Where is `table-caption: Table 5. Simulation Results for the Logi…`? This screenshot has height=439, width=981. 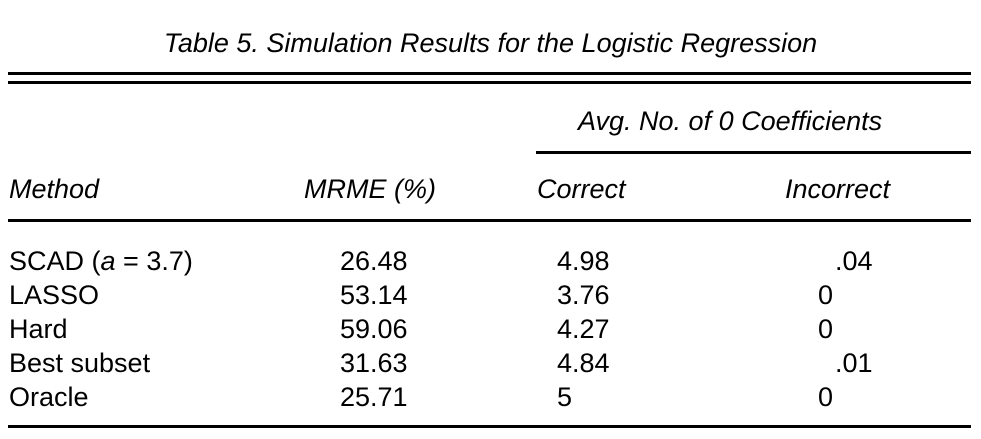 table-caption: Table 5. Simulation Results for the Logi… is located at coordinates (490, 43).